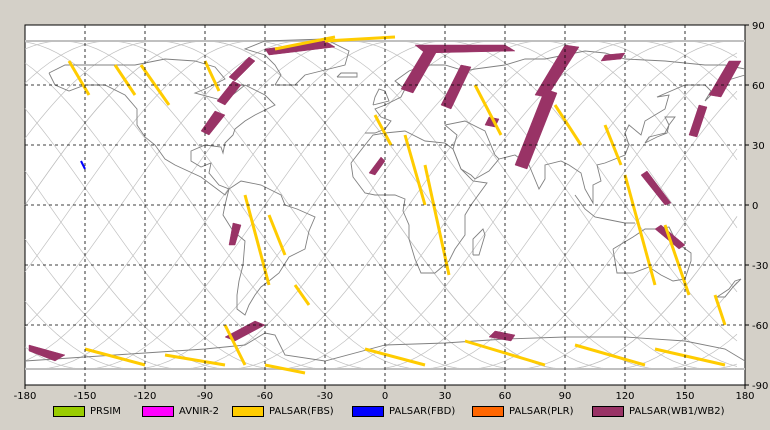 This screenshot has width=770, height=430. I want to click on legend-item: PALSAR(PLR), so click(522, 411).